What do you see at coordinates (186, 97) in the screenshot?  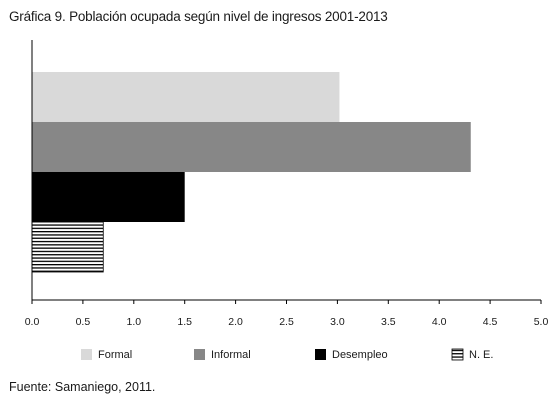 I see `bar-formal` at bounding box center [186, 97].